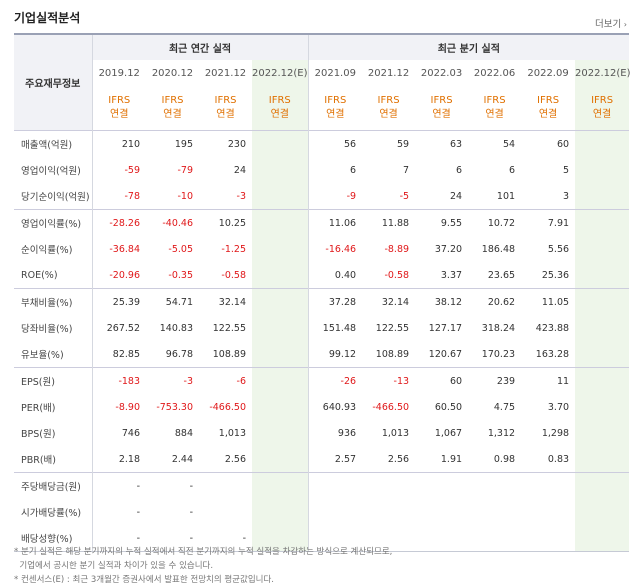 The image size is (637, 588). Describe the element at coordinates (448, 249) in the screenshot. I see `cell-value: 37.20` at that location.